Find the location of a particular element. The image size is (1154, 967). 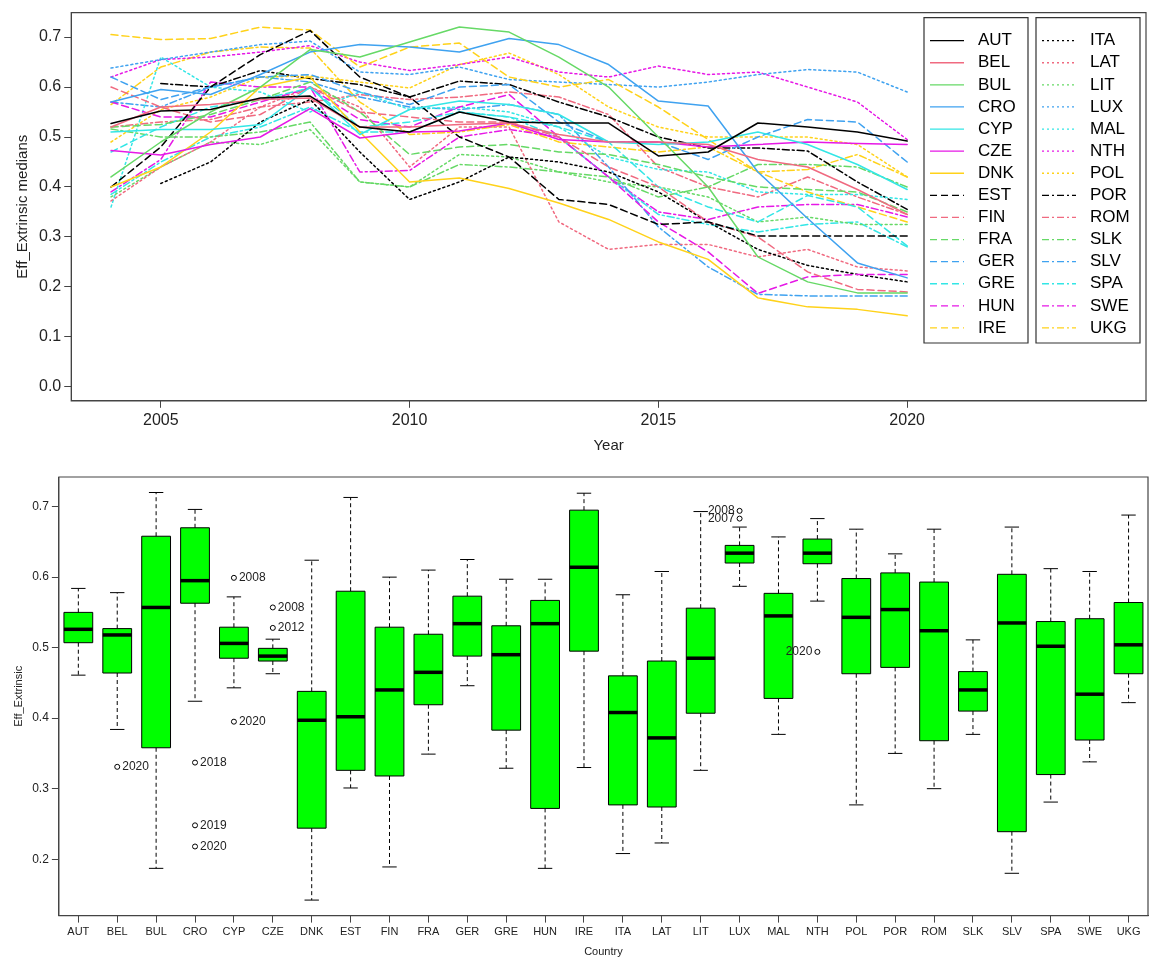

x-tick-label: LUX is located at coordinates (739, 931).